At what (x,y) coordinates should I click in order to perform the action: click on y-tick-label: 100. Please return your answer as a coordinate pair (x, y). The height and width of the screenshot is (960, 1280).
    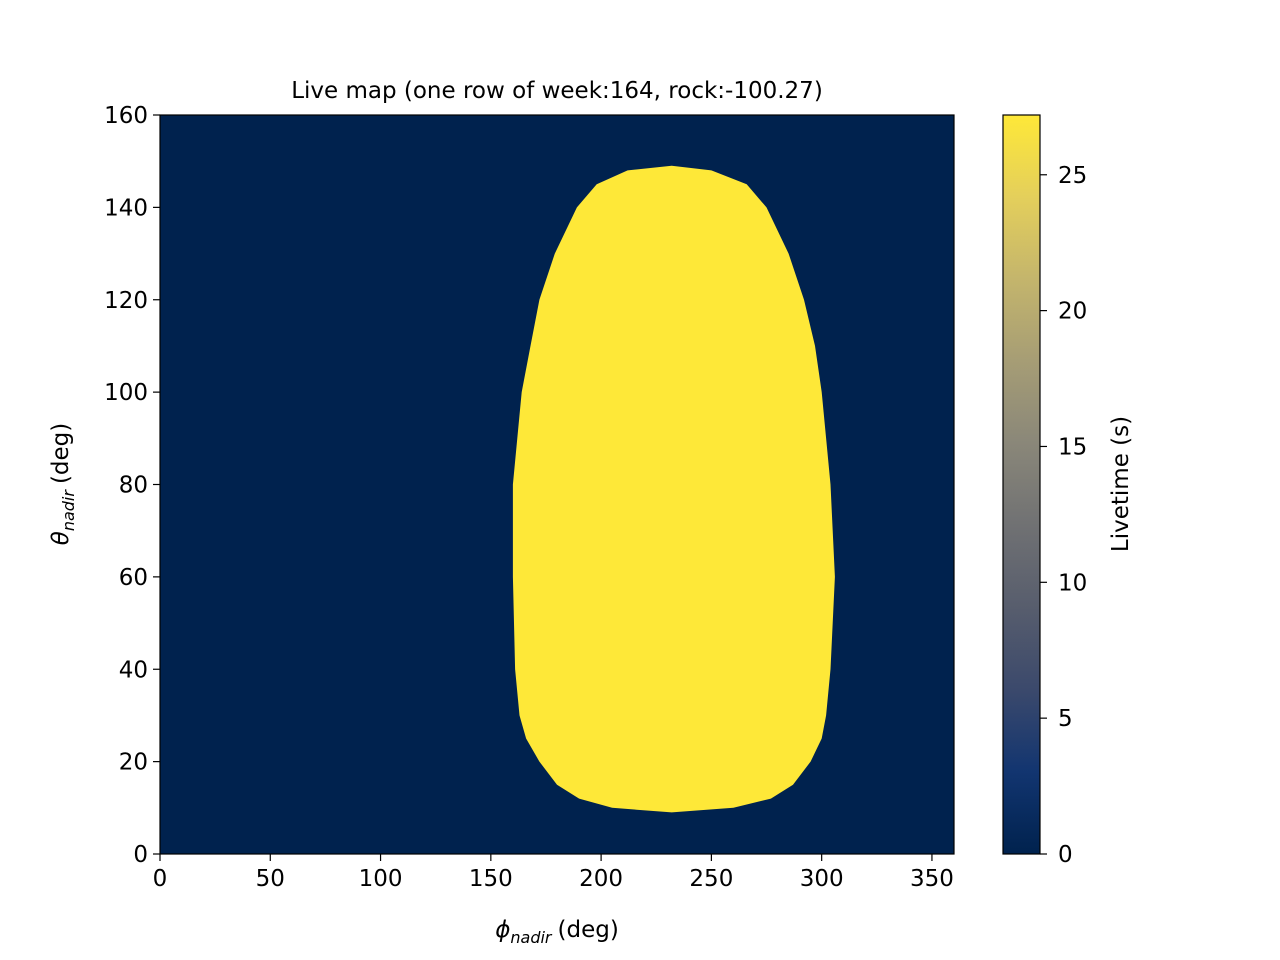
    Looking at the image, I should click on (126, 393).